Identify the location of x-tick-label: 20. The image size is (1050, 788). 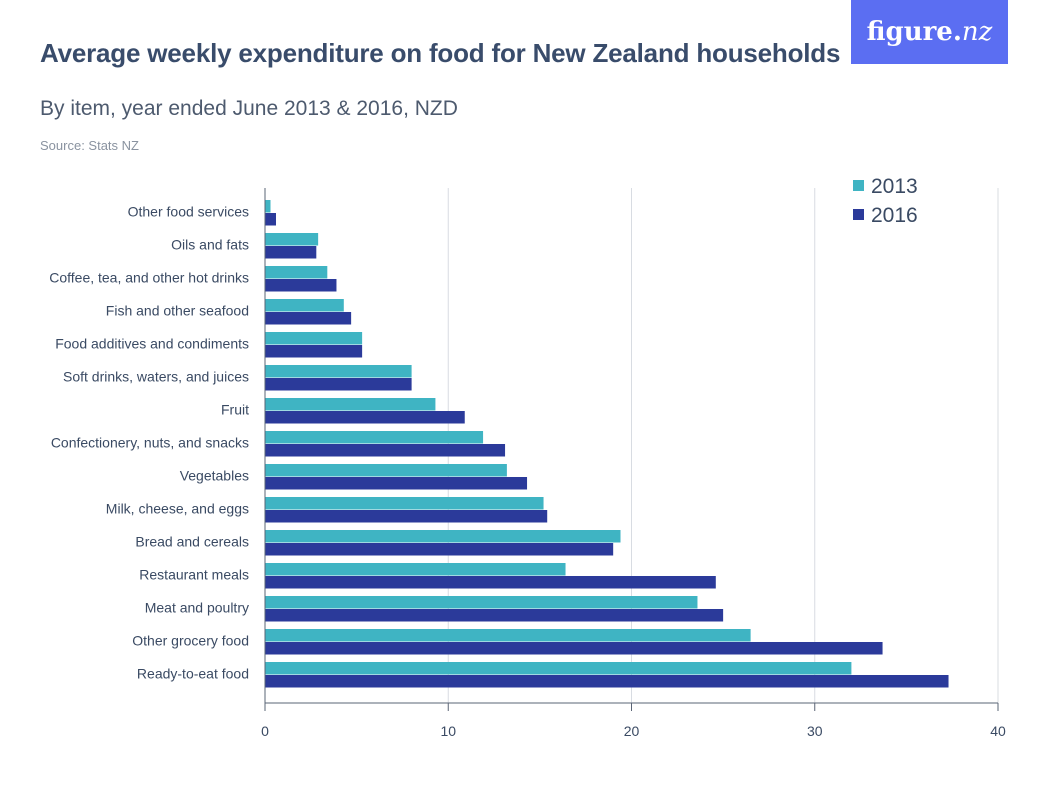
(632, 731).